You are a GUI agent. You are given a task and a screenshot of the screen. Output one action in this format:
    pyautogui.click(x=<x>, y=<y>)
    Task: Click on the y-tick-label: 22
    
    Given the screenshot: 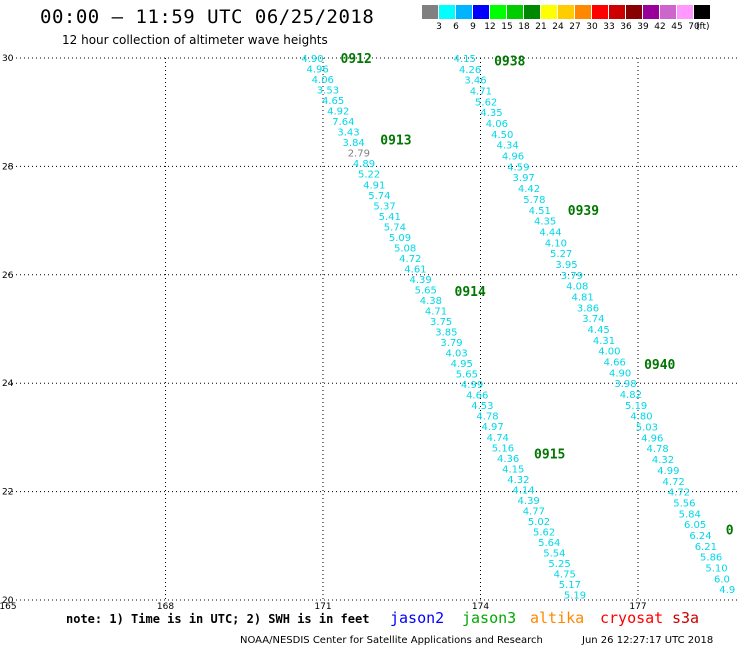 What is the action you would take?
    pyautogui.click(x=7, y=493)
    